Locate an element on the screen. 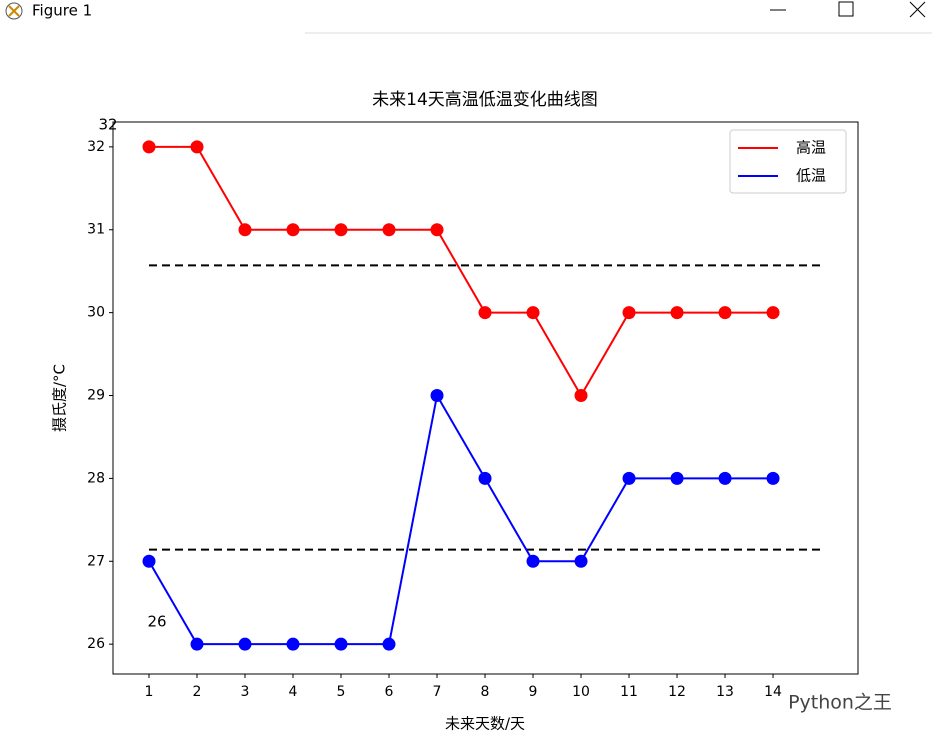 The width and height of the screenshot is (932, 745). close-button is located at coordinates (917, 9).